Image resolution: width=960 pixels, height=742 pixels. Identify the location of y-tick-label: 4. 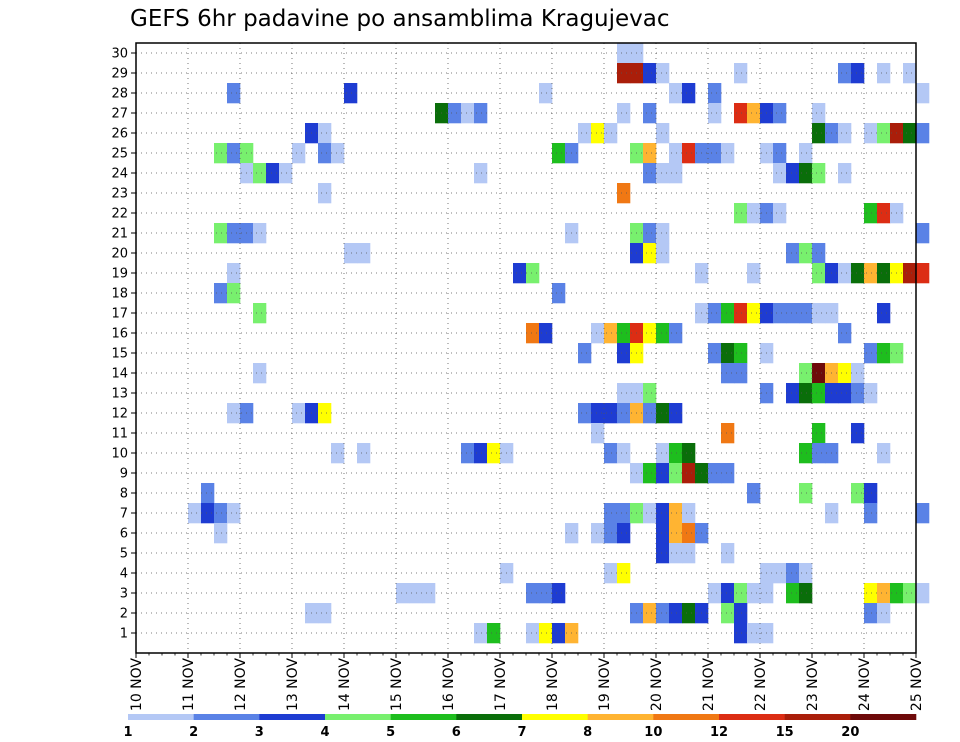
(124, 574).